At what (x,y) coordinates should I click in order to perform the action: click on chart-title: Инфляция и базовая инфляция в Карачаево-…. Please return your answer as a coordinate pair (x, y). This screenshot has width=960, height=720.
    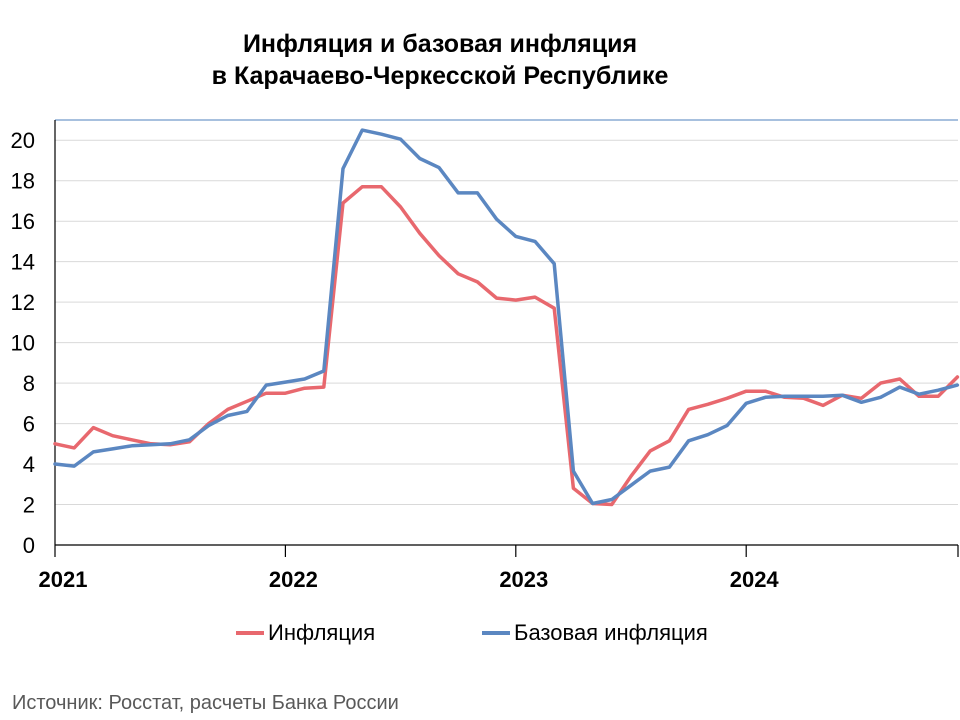
    Looking at the image, I should click on (440, 60).